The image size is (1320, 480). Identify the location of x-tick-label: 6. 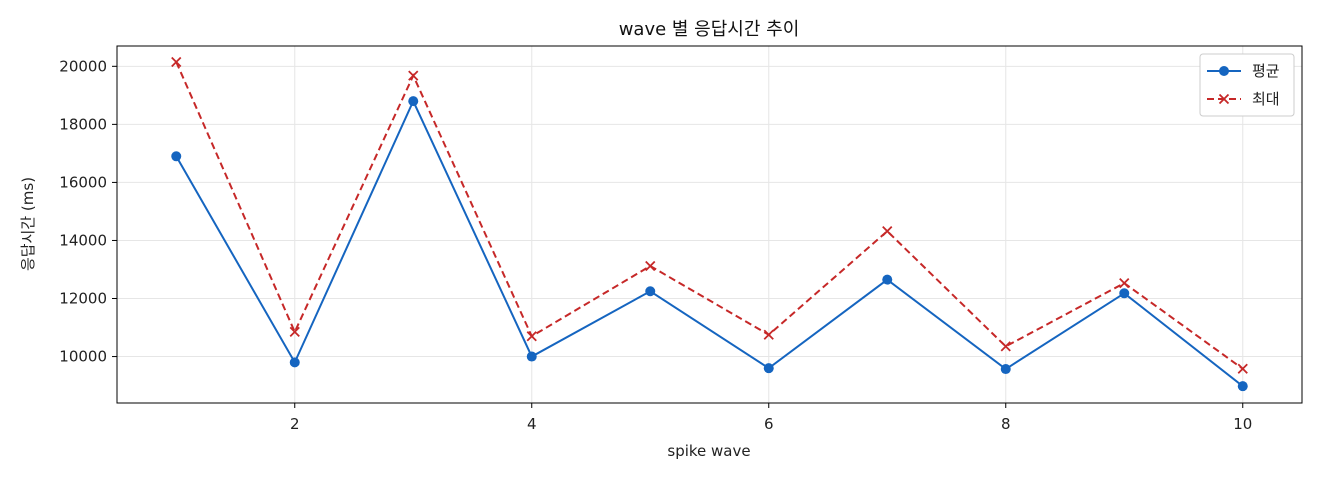
(769, 424).